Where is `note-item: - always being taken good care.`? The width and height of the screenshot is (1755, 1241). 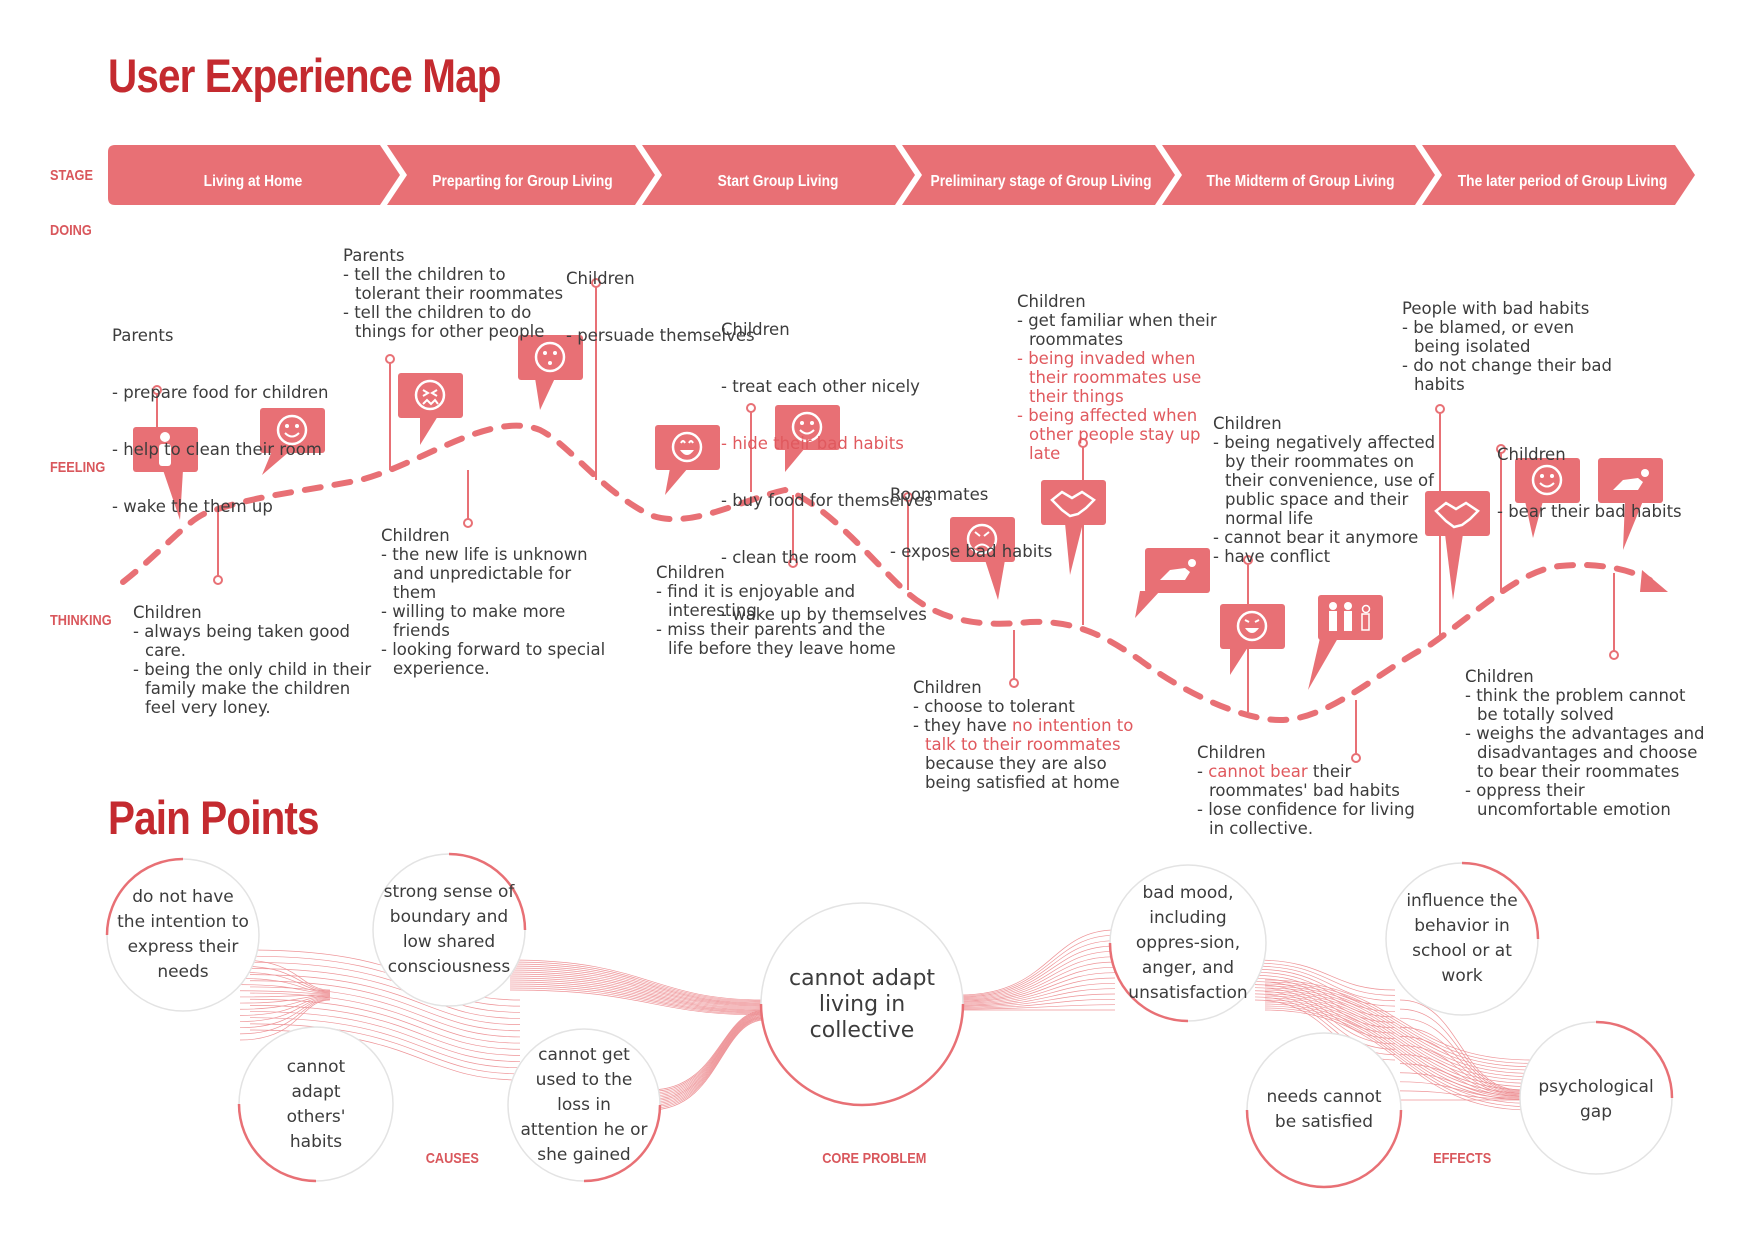 note-item: - always being taken good care. is located at coordinates (242, 641).